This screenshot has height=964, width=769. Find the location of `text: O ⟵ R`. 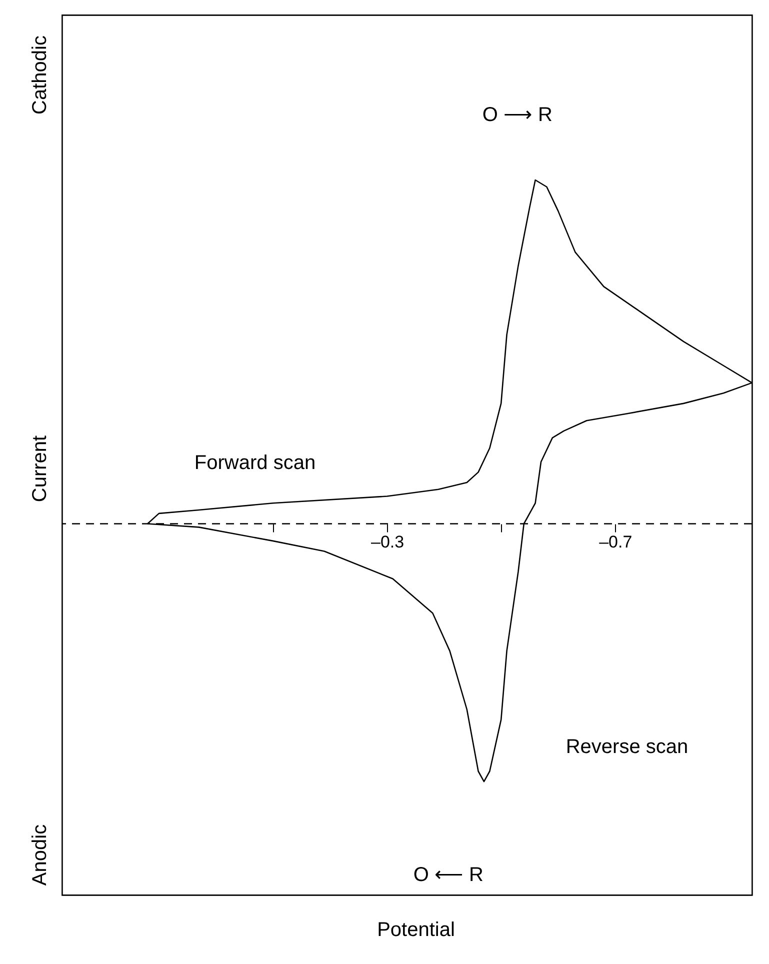

text: O ⟵ R is located at coordinates (448, 875).